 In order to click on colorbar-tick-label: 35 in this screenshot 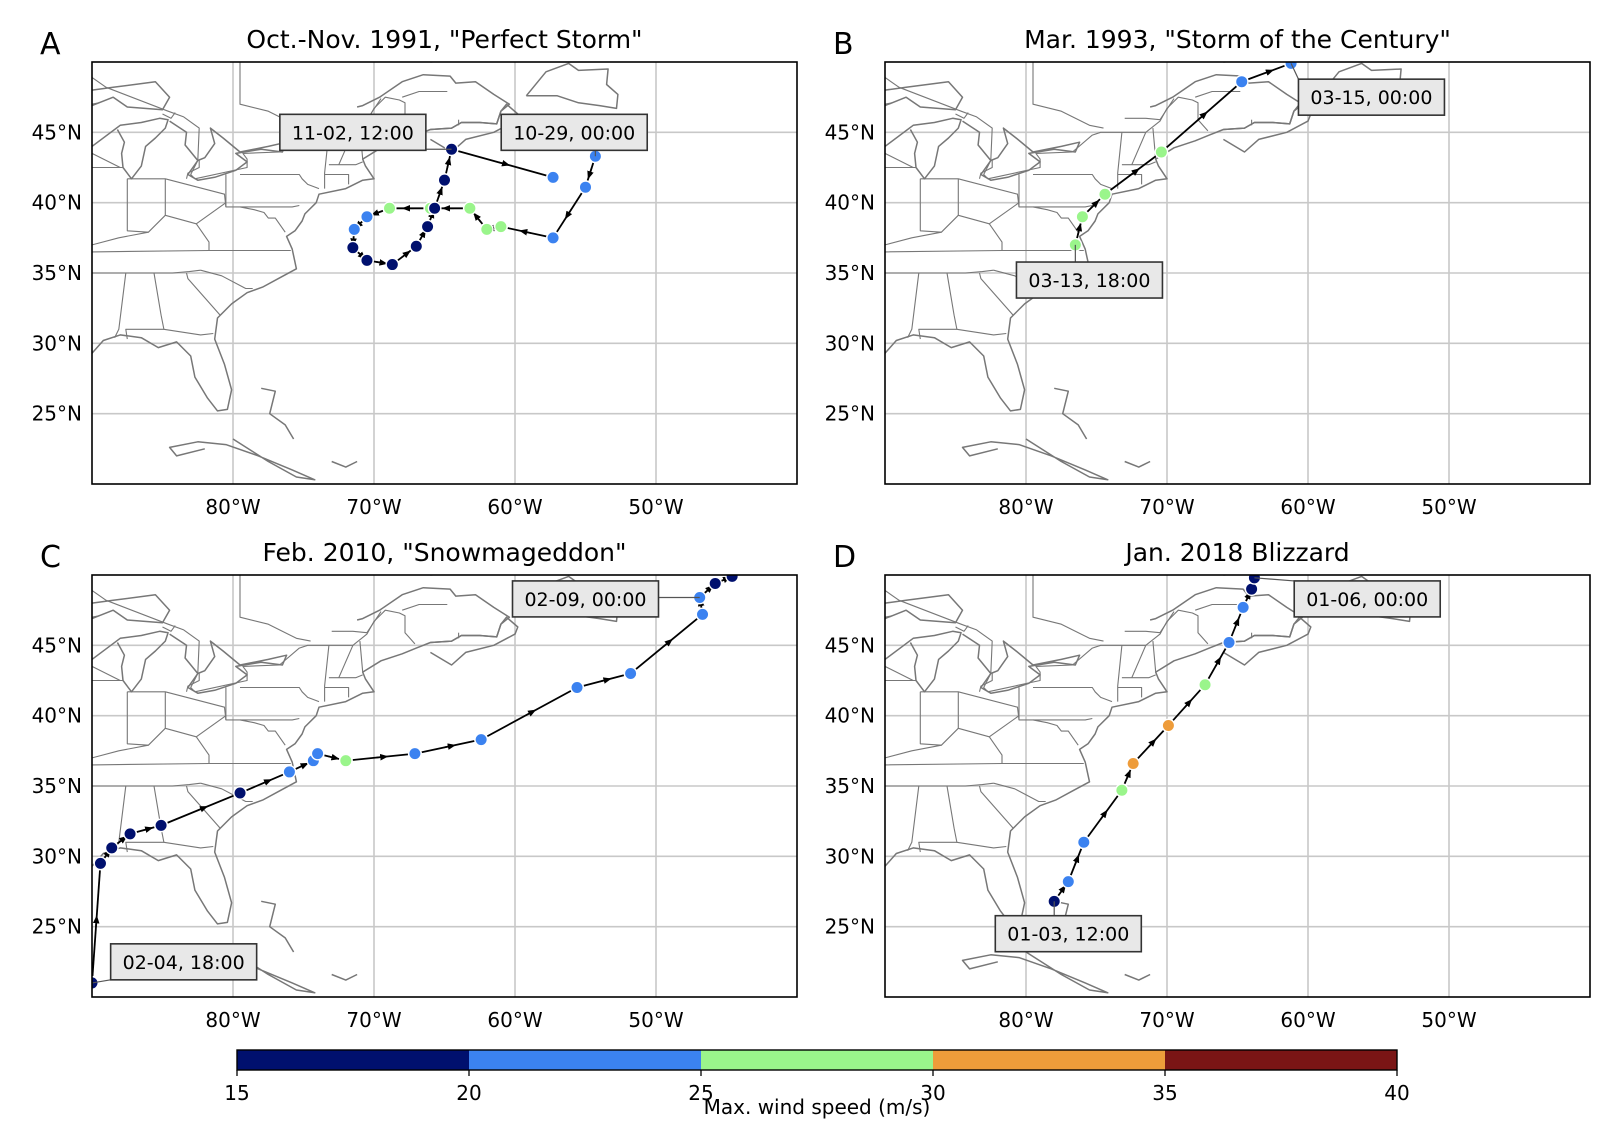, I will do `click(1164, 1093)`.